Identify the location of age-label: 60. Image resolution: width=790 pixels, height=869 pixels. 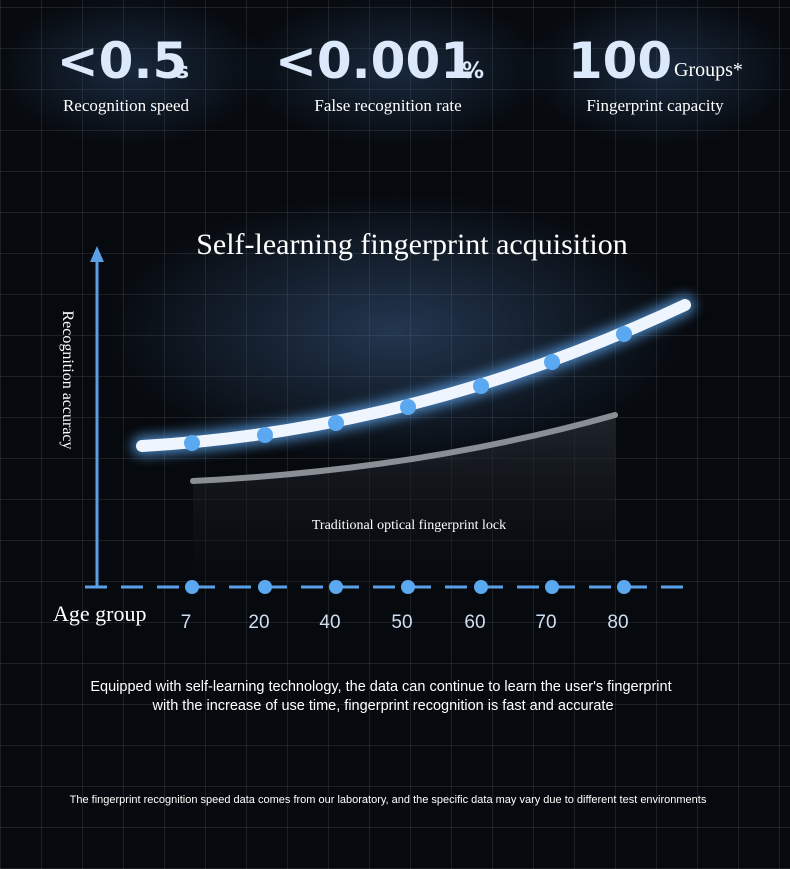
(474, 622).